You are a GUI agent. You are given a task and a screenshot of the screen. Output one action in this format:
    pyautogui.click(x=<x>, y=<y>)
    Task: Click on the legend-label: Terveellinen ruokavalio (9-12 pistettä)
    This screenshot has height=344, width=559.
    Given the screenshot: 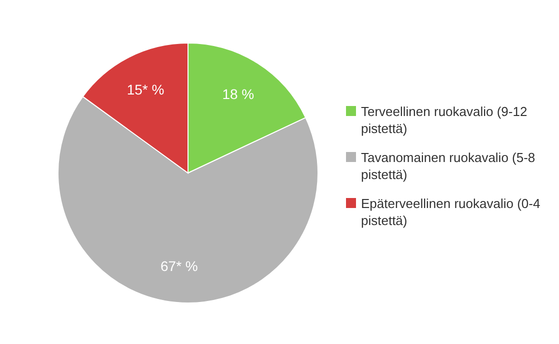 What is the action you would take?
    pyautogui.click(x=444, y=120)
    